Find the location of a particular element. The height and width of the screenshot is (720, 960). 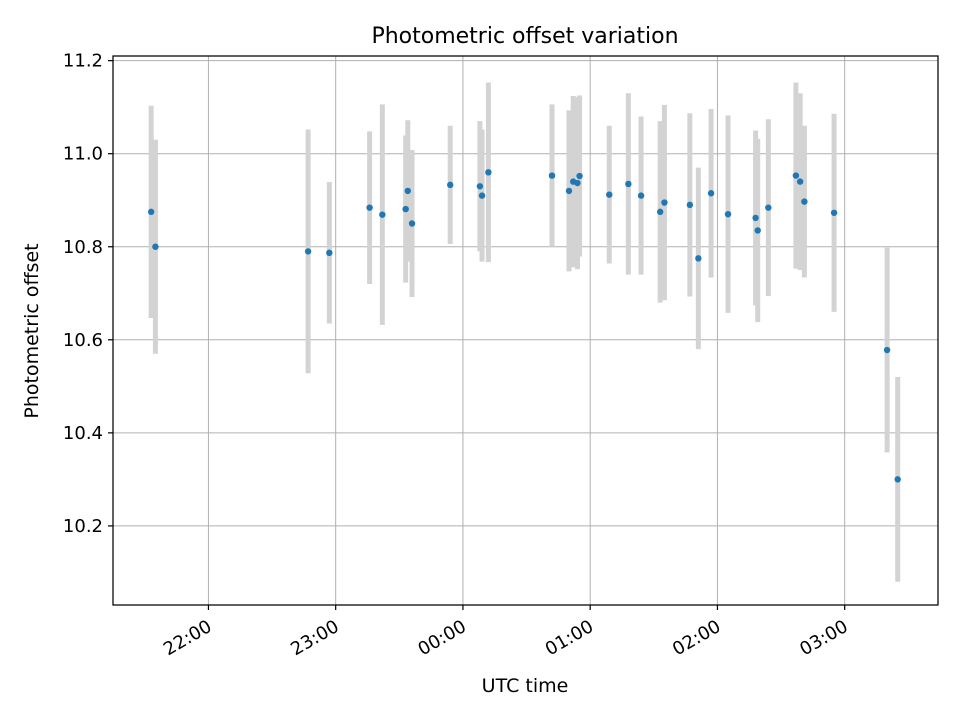

y-axis-label: Photometric offset is located at coordinates (32, 330).